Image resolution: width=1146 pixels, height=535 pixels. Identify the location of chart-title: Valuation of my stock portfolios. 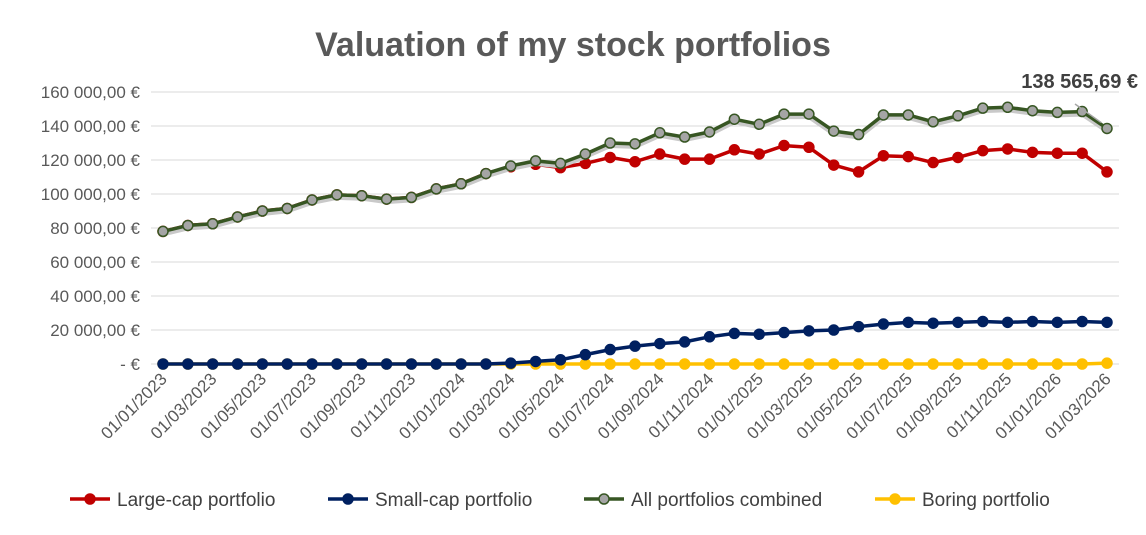
(573, 45).